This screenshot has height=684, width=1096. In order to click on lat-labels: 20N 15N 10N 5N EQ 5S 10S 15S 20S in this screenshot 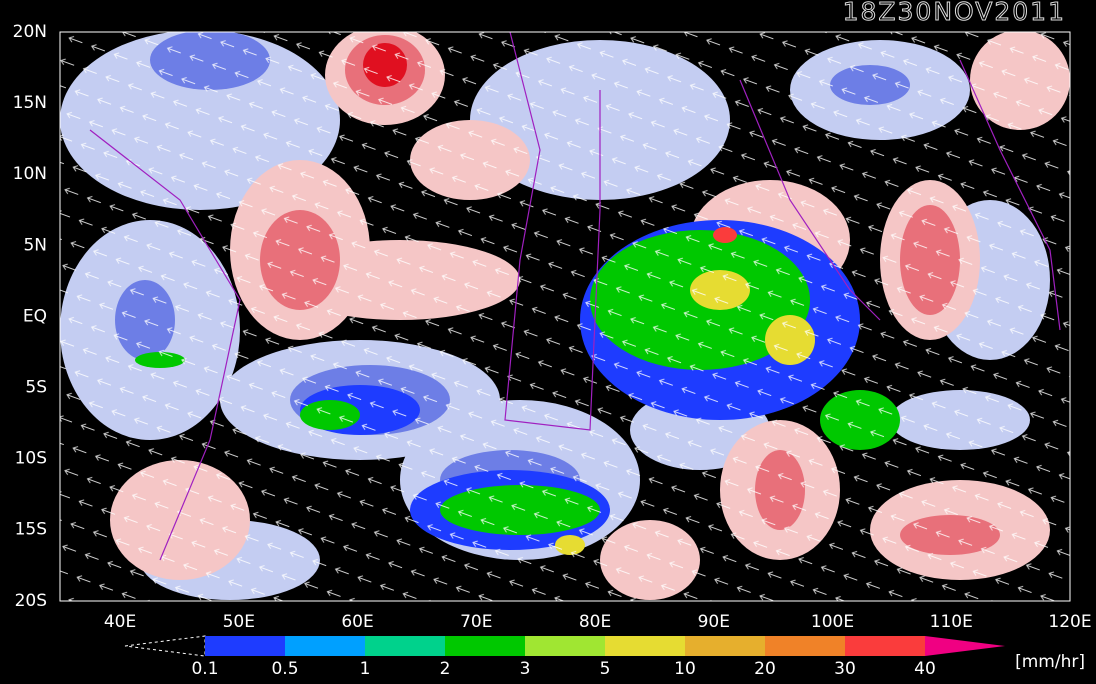, I will do `click(30, 316)`.